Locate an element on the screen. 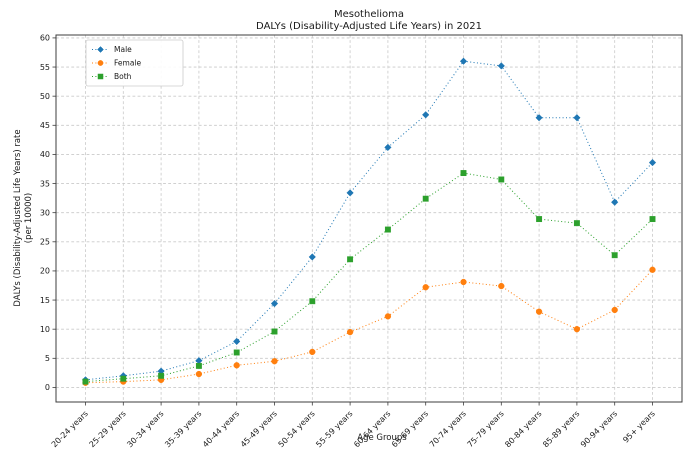  legend-item-both: Both is located at coordinates (112, 76).